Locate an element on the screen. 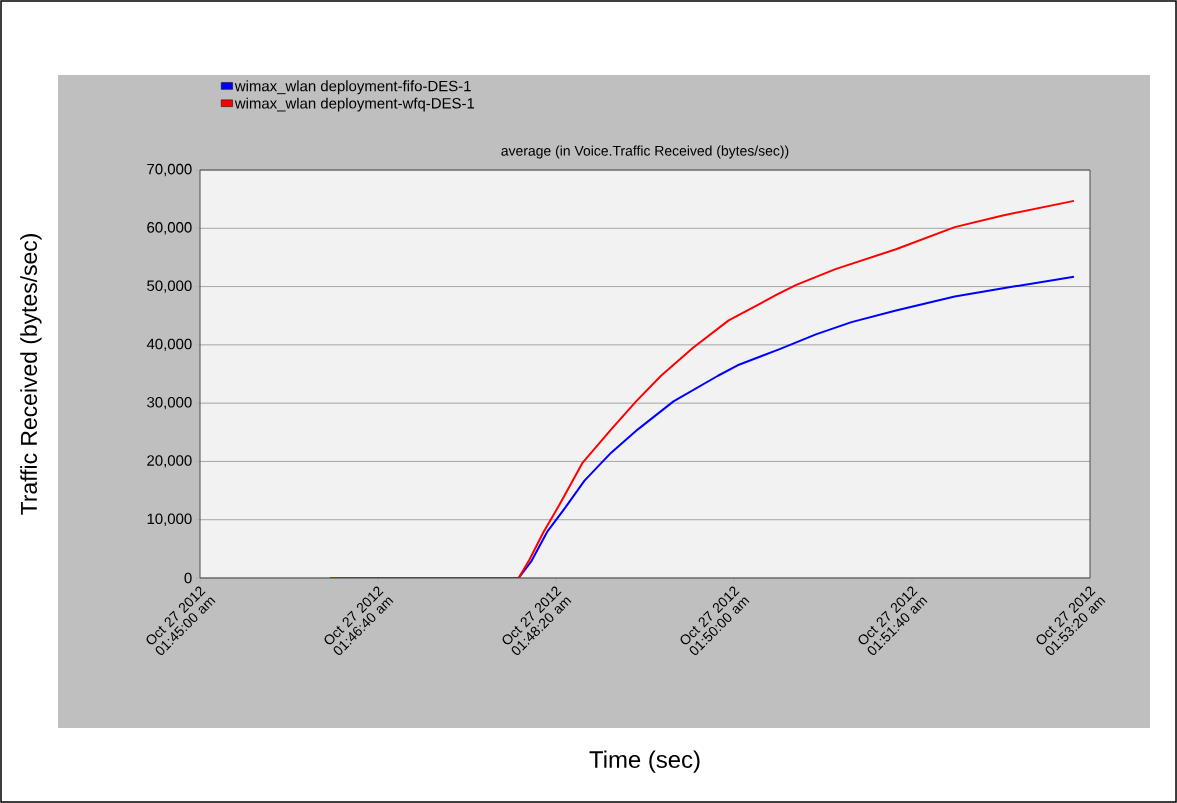 This screenshot has width=1177, height=803. x-axis-title: Time (sec) is located at coordinates (644, 761).